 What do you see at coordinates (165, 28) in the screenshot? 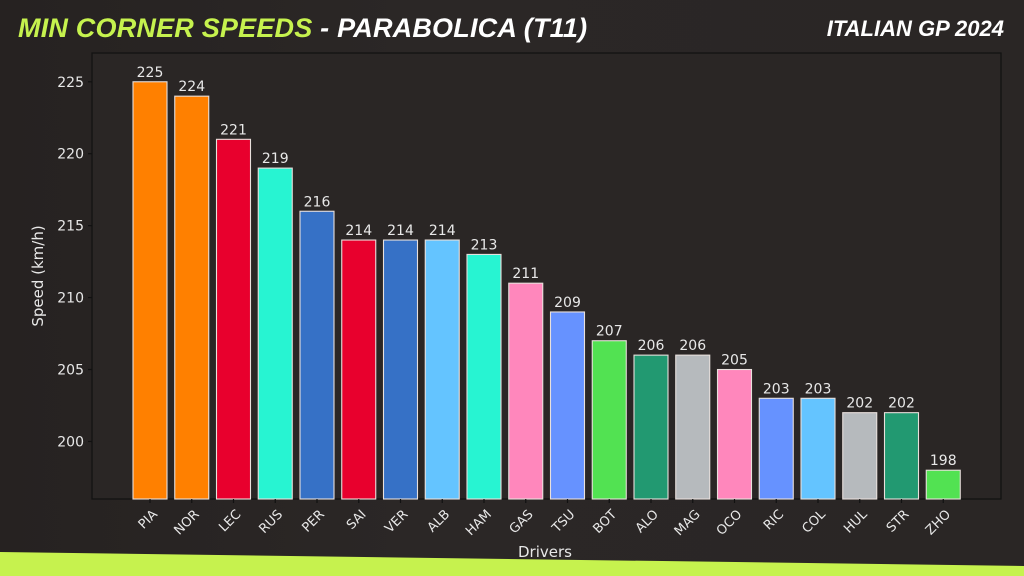
I see `title-accent: MIN CORNER SPEEDS` at bounding box center [165, 28].